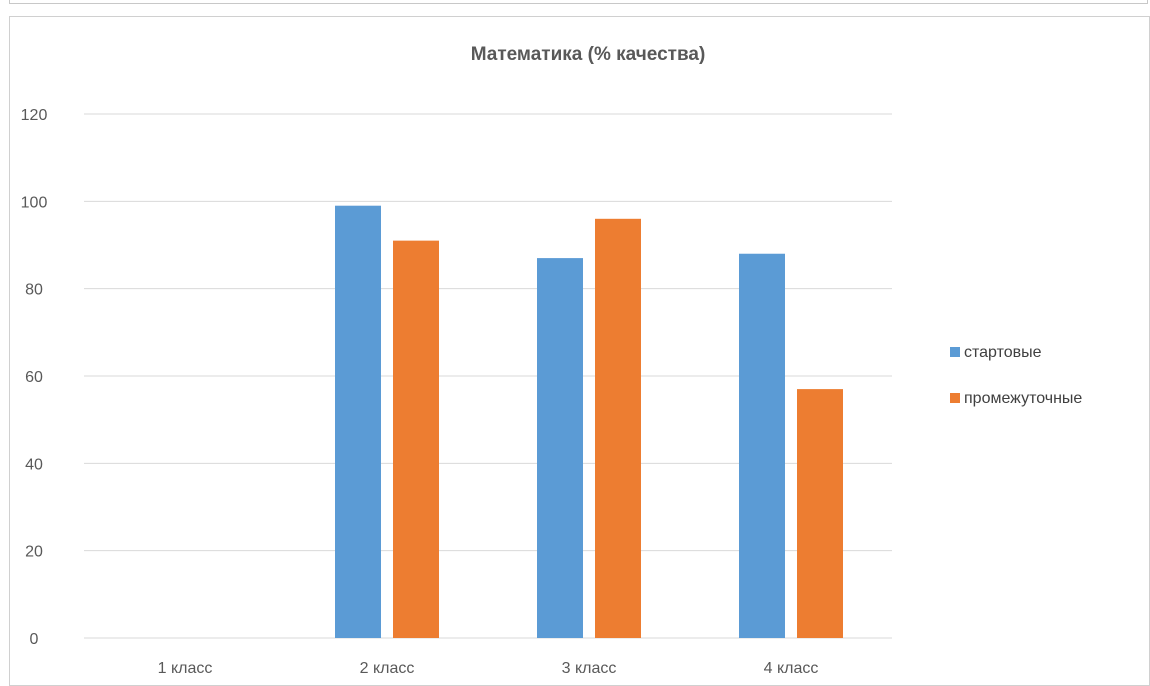 The height and width of the screenshot is (686, 1150). I want to click on y-tick-label: 40, so click(34, 464).